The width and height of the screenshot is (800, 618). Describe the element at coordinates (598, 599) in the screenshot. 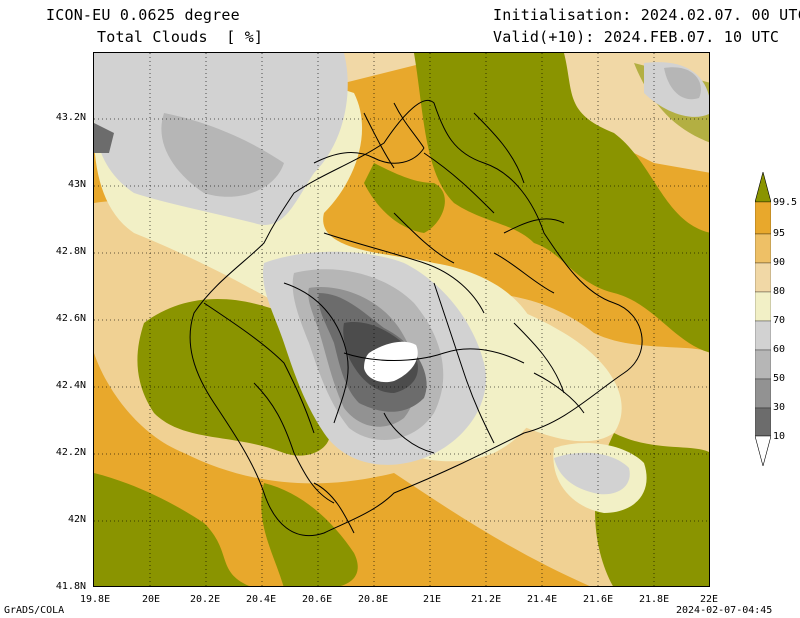

I see `x-tick-label: 21.6E` at that location.